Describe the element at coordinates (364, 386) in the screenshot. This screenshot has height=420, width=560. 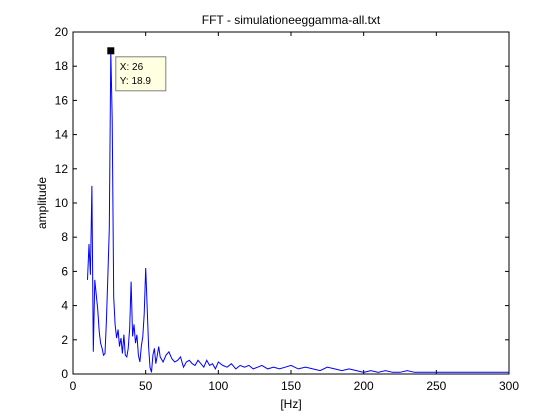
I see `x-tick-label: 200` at that location.